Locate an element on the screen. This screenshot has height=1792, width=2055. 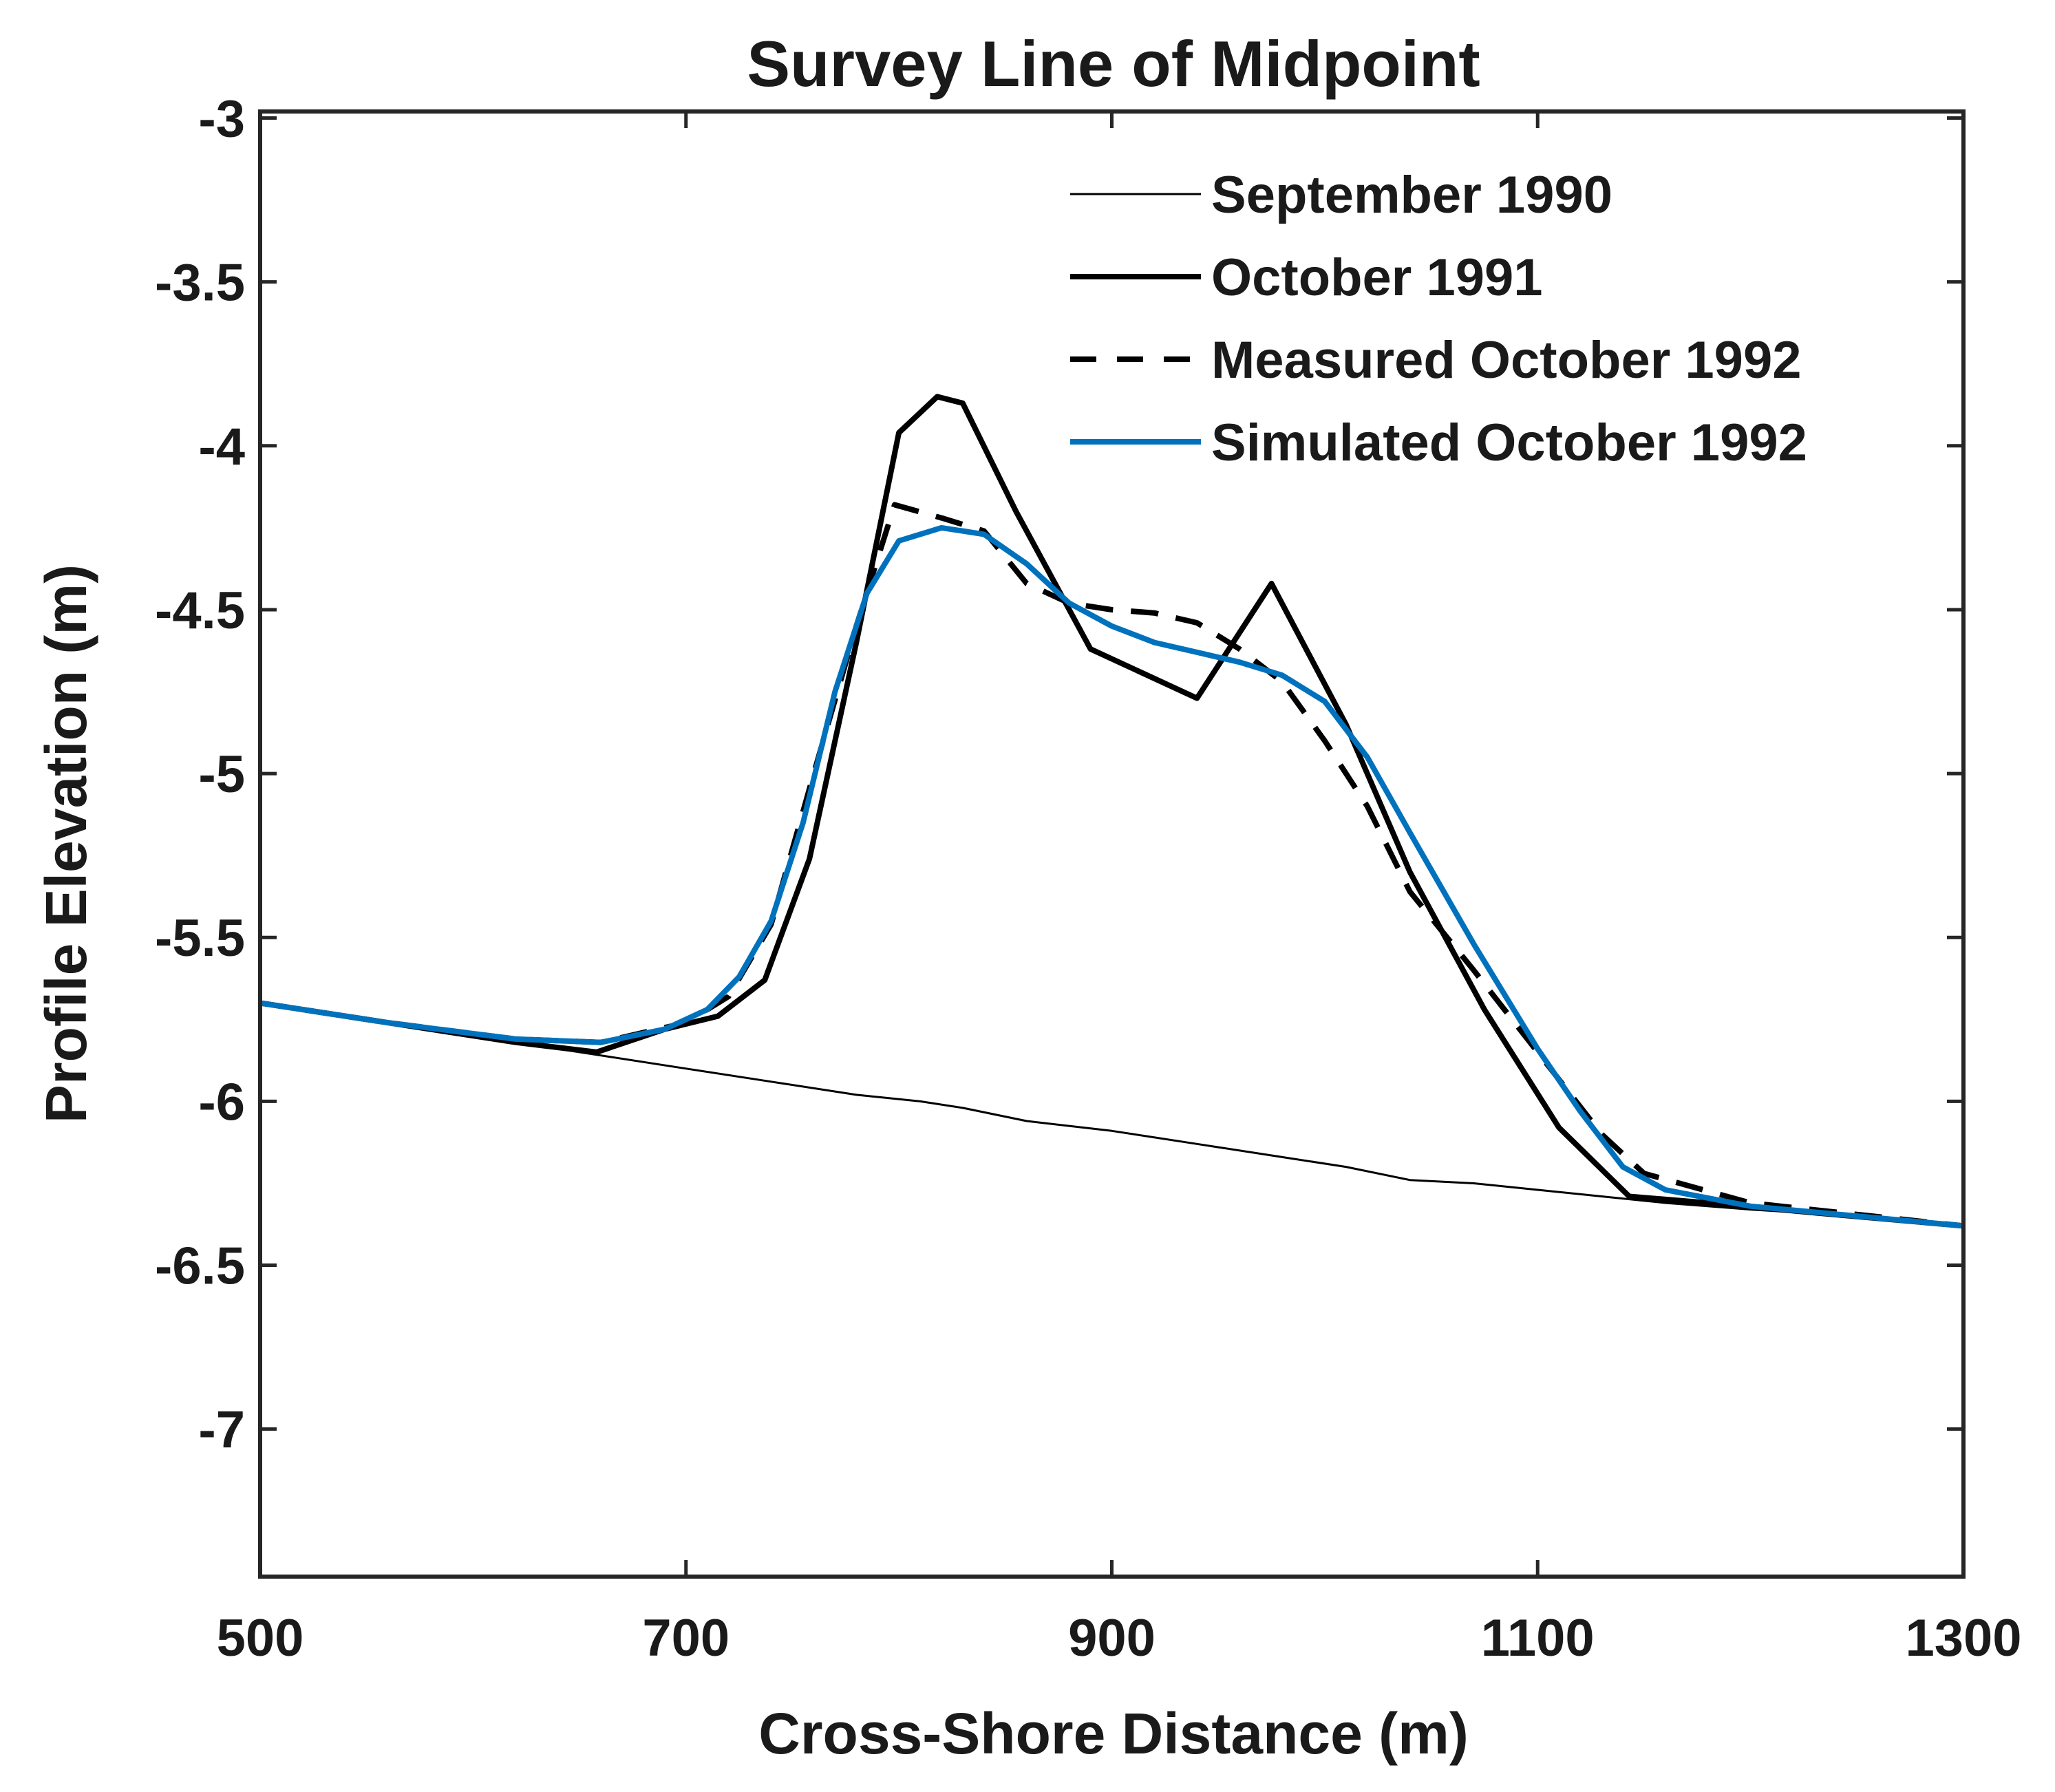
y-tick-label: -6 is located at coordinates (221, 1102).